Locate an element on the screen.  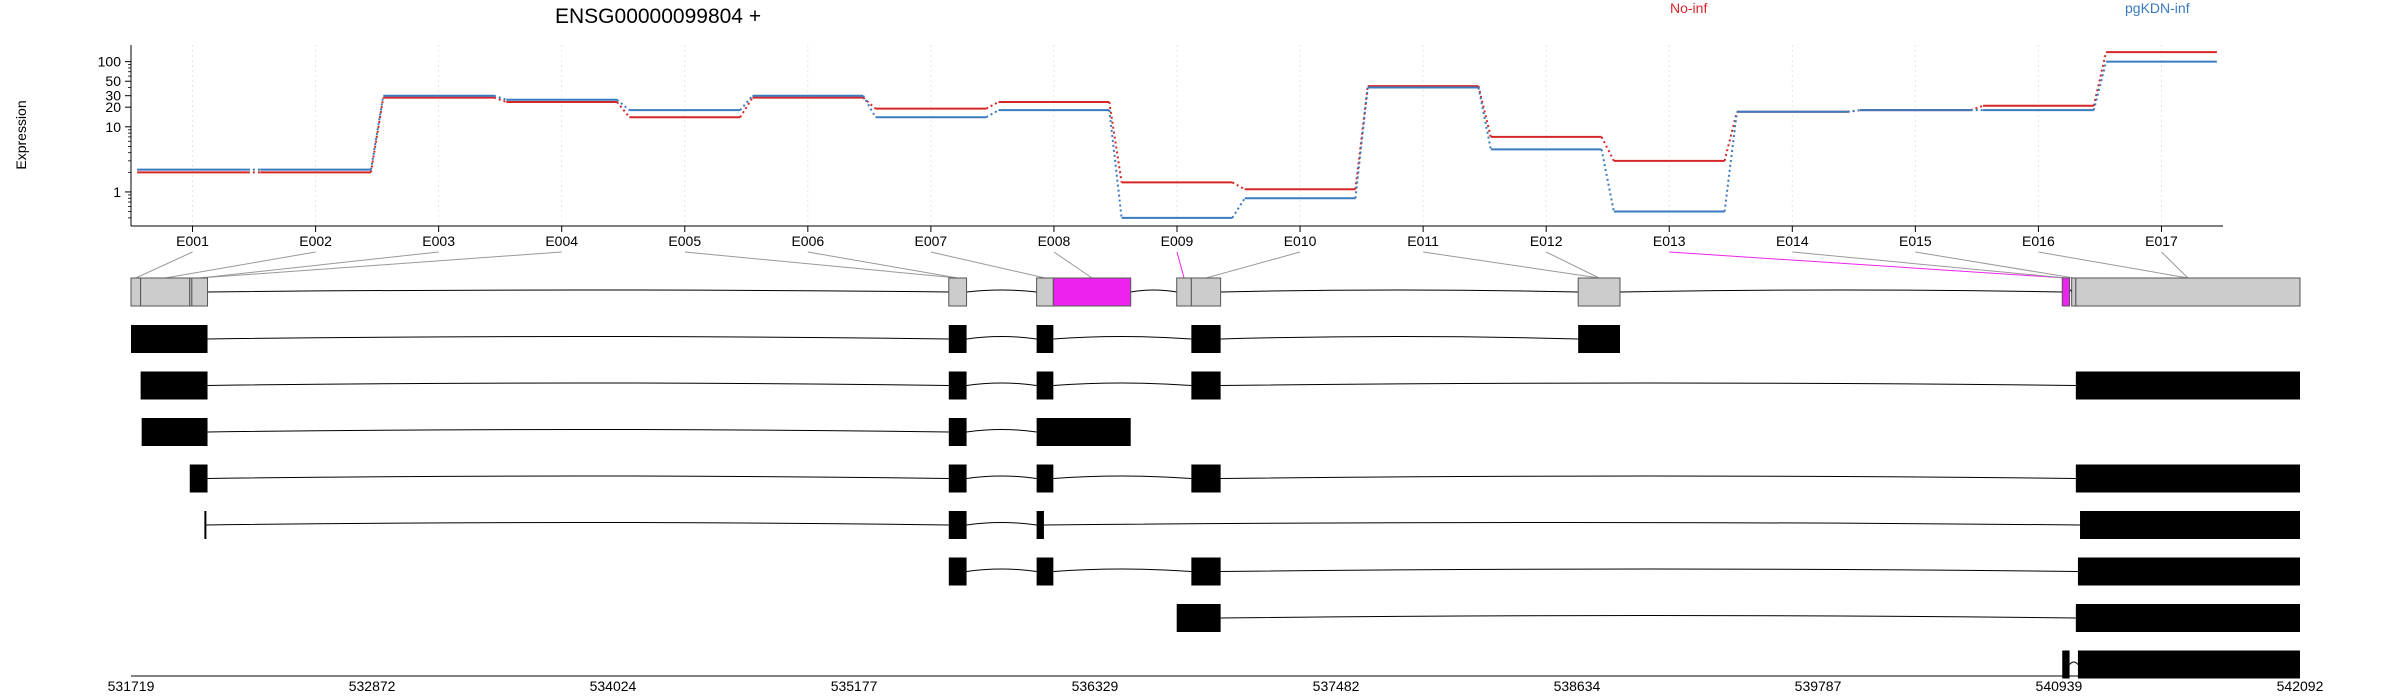
x-tick-label-E001: E001 is located at coordinates (192, 241).